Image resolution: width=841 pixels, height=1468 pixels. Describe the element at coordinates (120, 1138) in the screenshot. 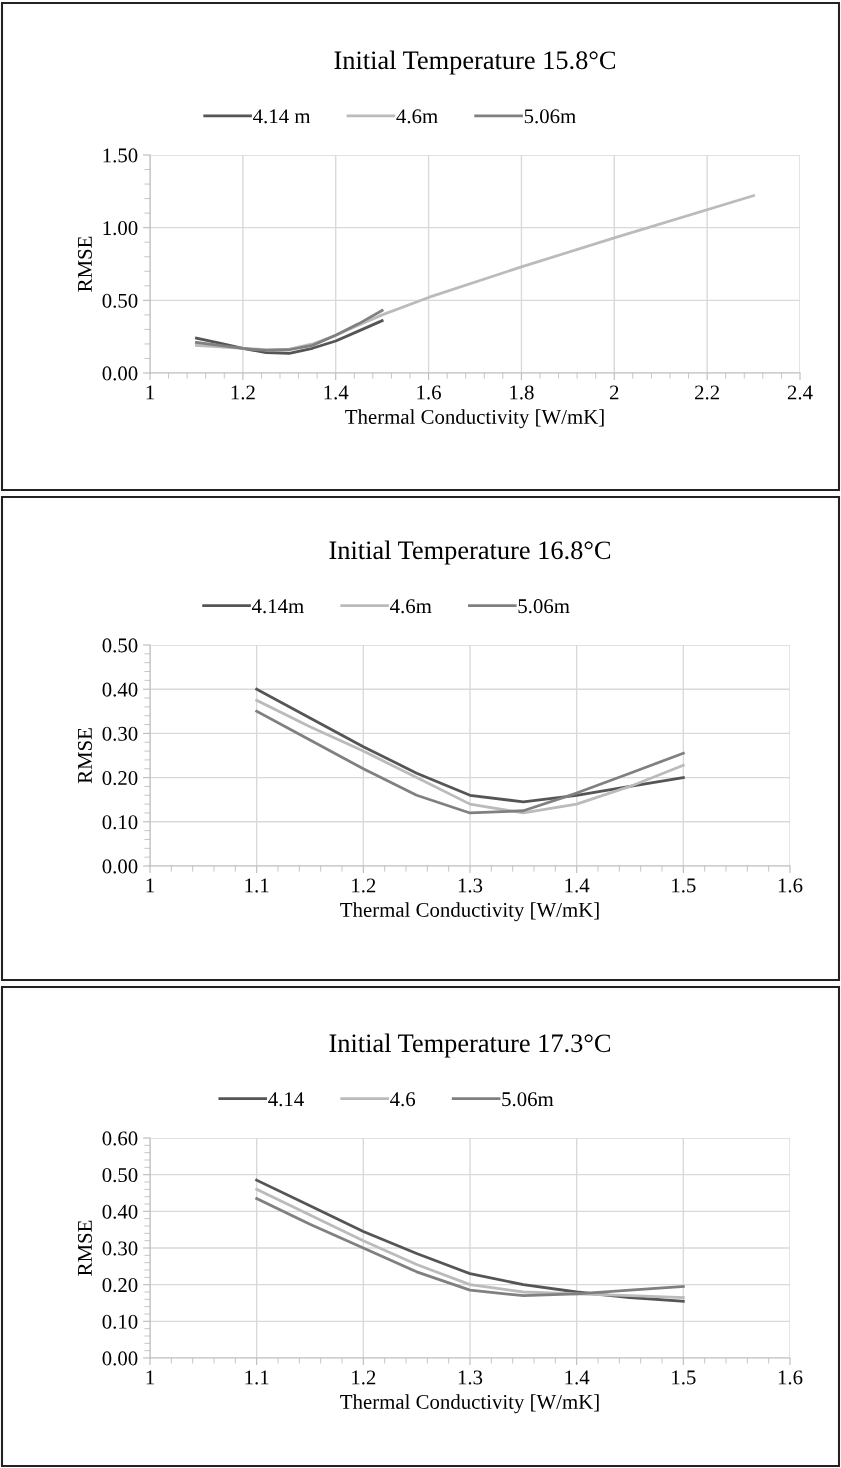

I see `y-tick-label: 0.60` at that location.